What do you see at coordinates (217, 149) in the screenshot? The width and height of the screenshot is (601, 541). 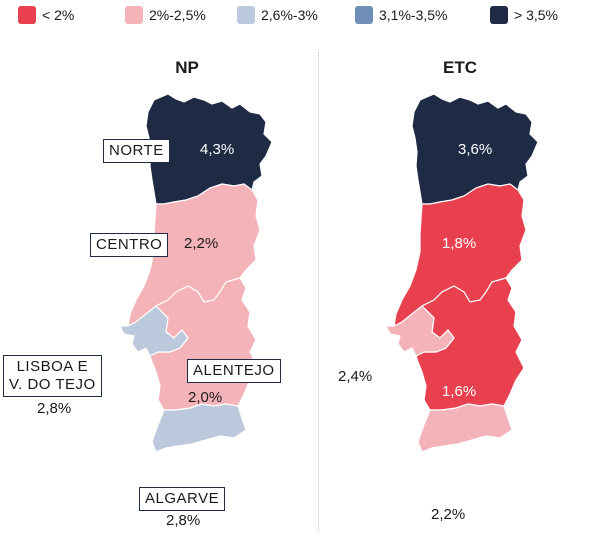 I see `np-value-norte: 4,3%` at bounding box center [217, 149].